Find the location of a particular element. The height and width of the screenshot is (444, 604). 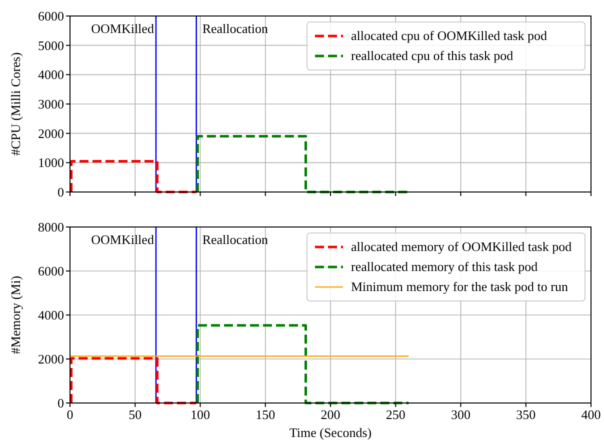

x-tick-label: 400 is located at coordinates (591, 414).